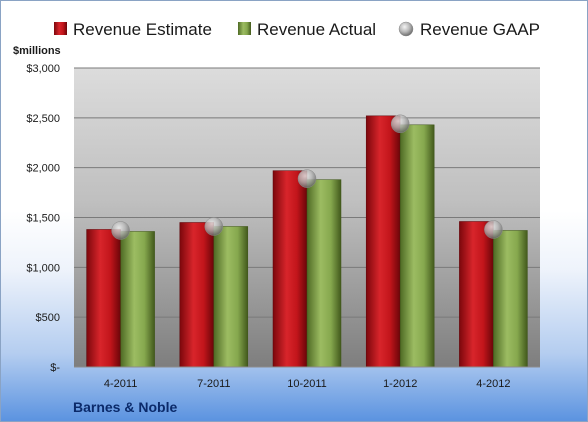 The height and width of the screenshot is (422, 588). I want to click on company-name: Barnes & Noble, so click(125, 407).